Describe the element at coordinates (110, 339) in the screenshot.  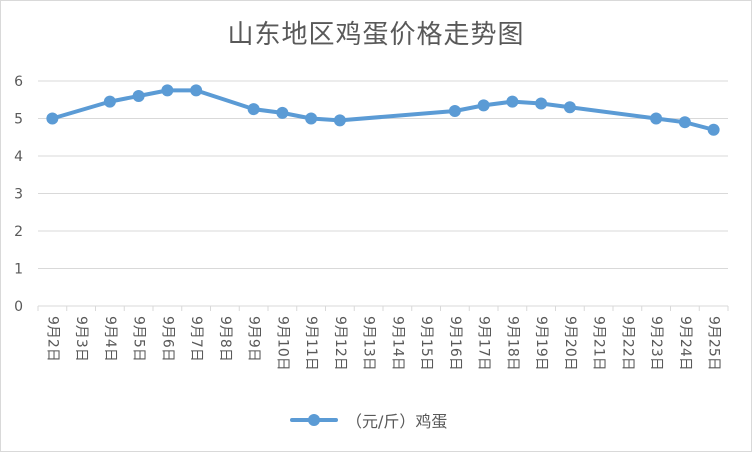
I see `x-tick-label: 9月4日` at that location.